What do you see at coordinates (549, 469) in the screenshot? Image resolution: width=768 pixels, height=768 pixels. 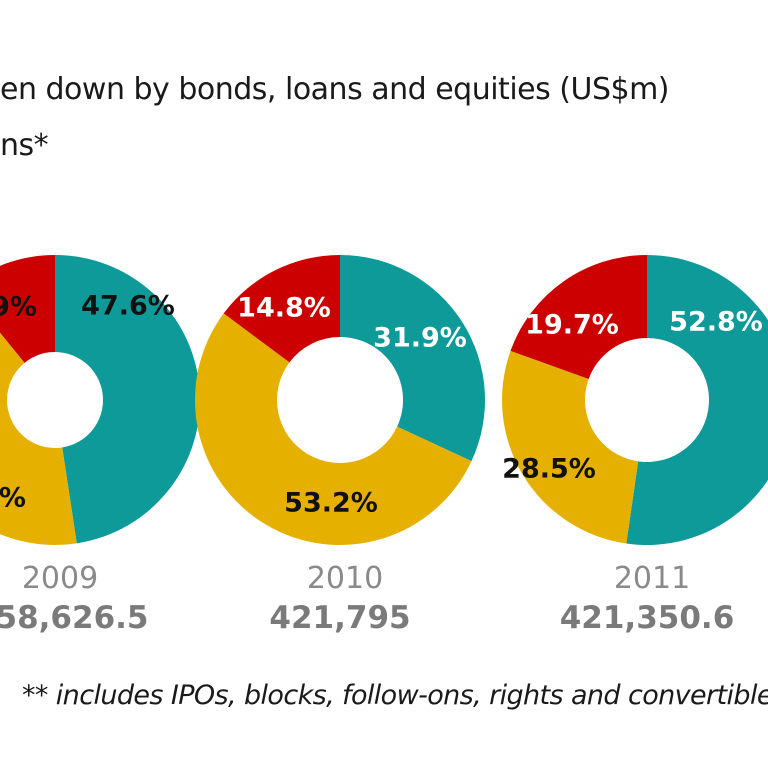 I see `slice-label-2011-1: 28.5%` at bounding box center [549, 469].